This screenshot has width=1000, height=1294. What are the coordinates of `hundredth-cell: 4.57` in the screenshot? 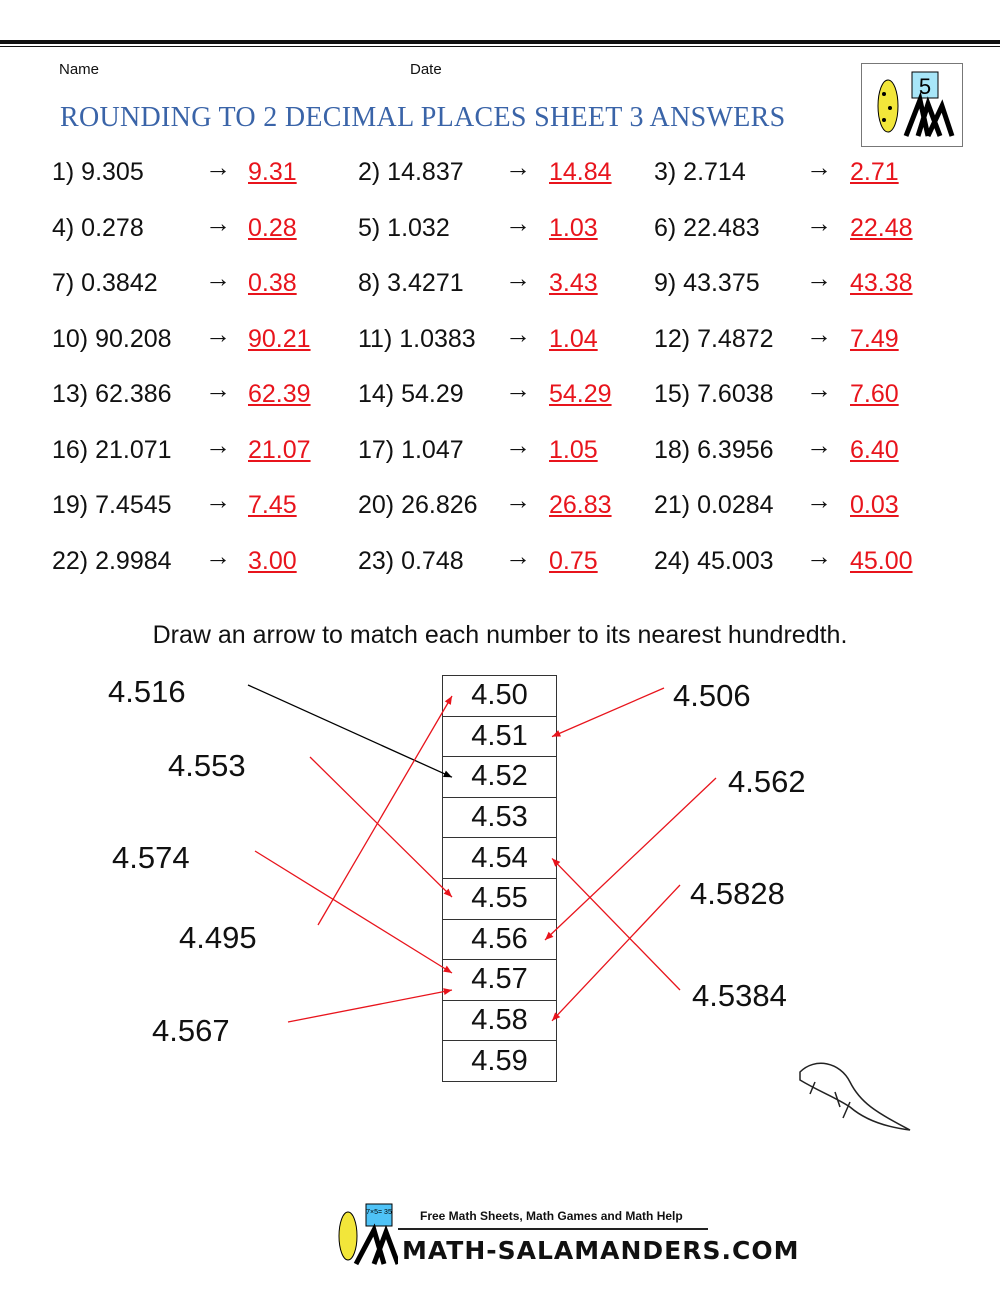 It's located at (499, 980).